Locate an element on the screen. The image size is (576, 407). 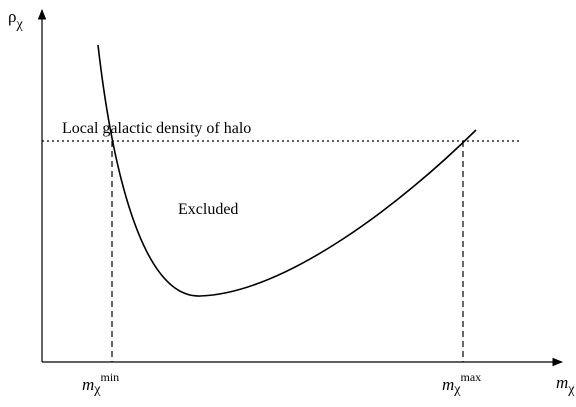
label-part: min is located at coordinates (110, 377).